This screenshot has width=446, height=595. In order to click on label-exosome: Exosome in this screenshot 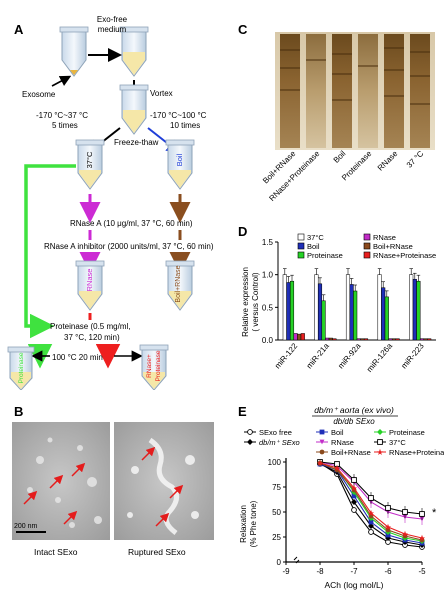, I will do `click(39, 94)`.